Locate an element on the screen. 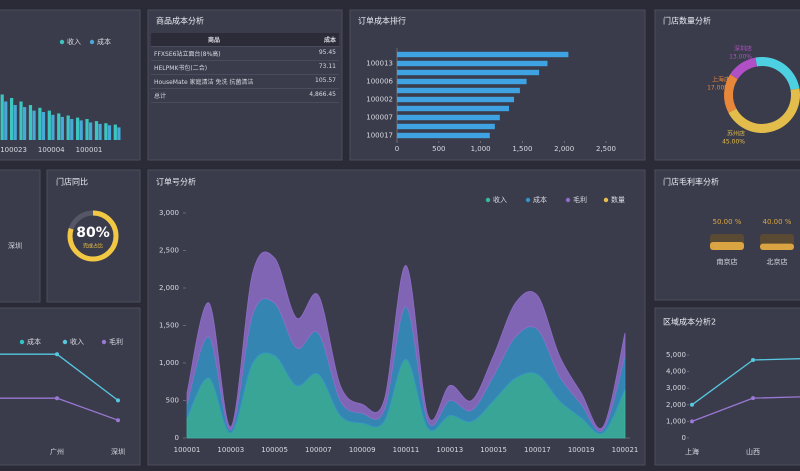 The image size is (800, 471). cell: HELPMK书包(二合) is located at coordinates (181, 68).